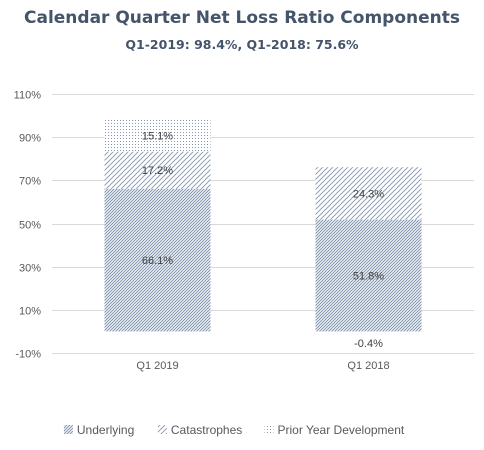 This screenshot has width=484, height=450. What do you see at coordinates (30, 269) in the screenshot?
I see `y-tick-label: 30%` at bounding box center [30, 269].